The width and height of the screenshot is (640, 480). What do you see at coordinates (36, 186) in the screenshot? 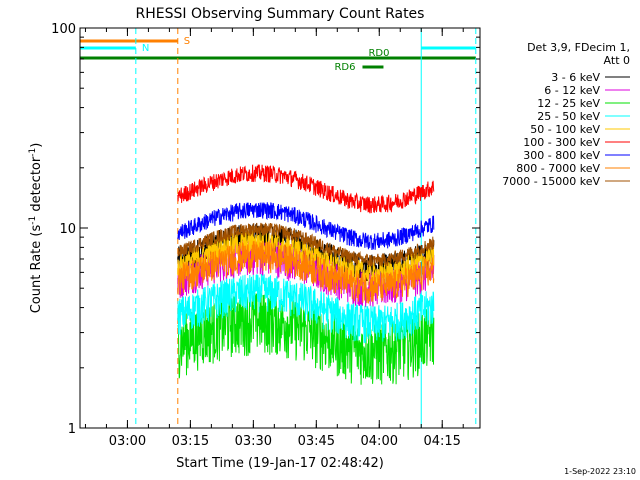
I see `y-label-mid: detector` at bounding box center [36, 186].